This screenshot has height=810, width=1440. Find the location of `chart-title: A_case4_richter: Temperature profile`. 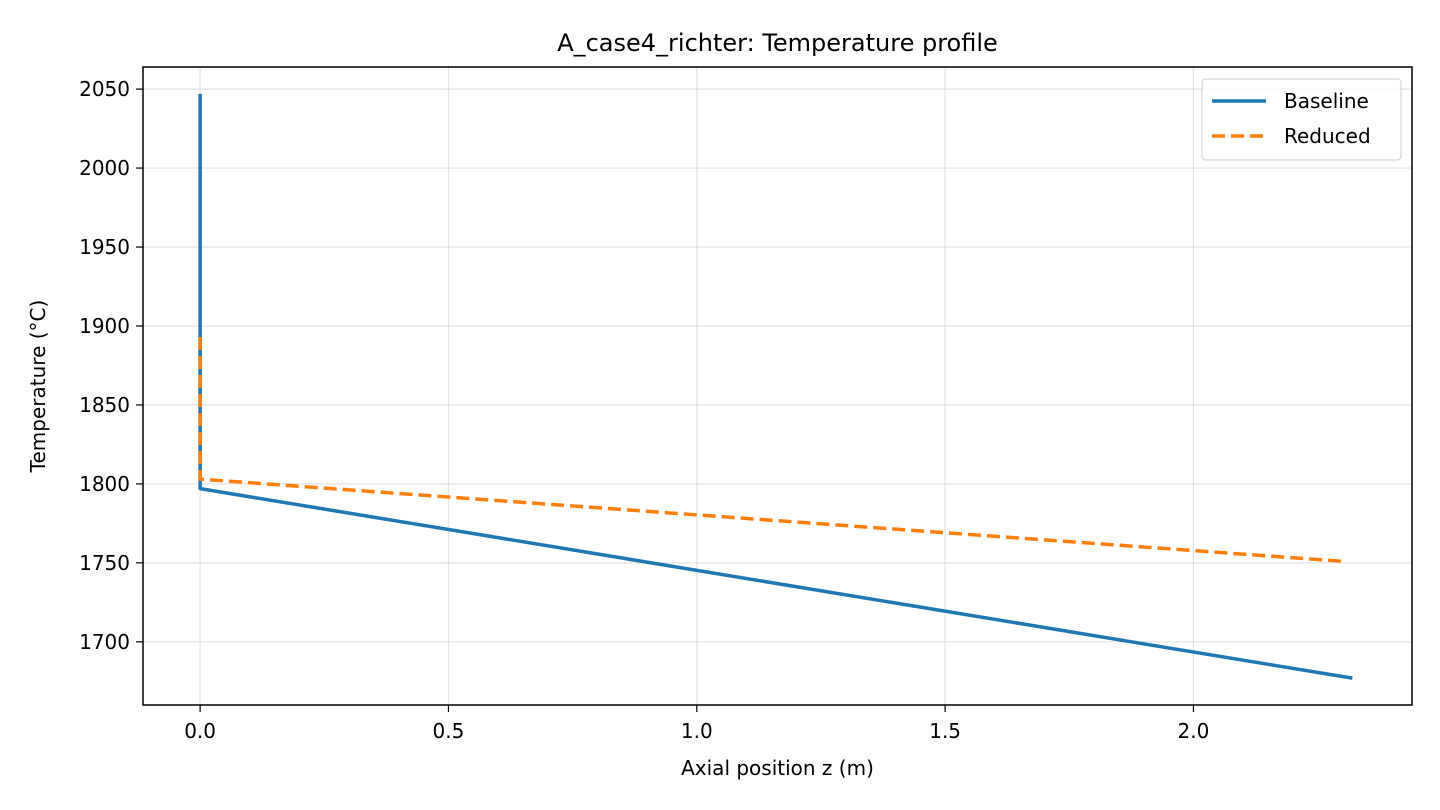

chart-title: A_case4_richter: Temperature profile is located at coordinates (777, 43).